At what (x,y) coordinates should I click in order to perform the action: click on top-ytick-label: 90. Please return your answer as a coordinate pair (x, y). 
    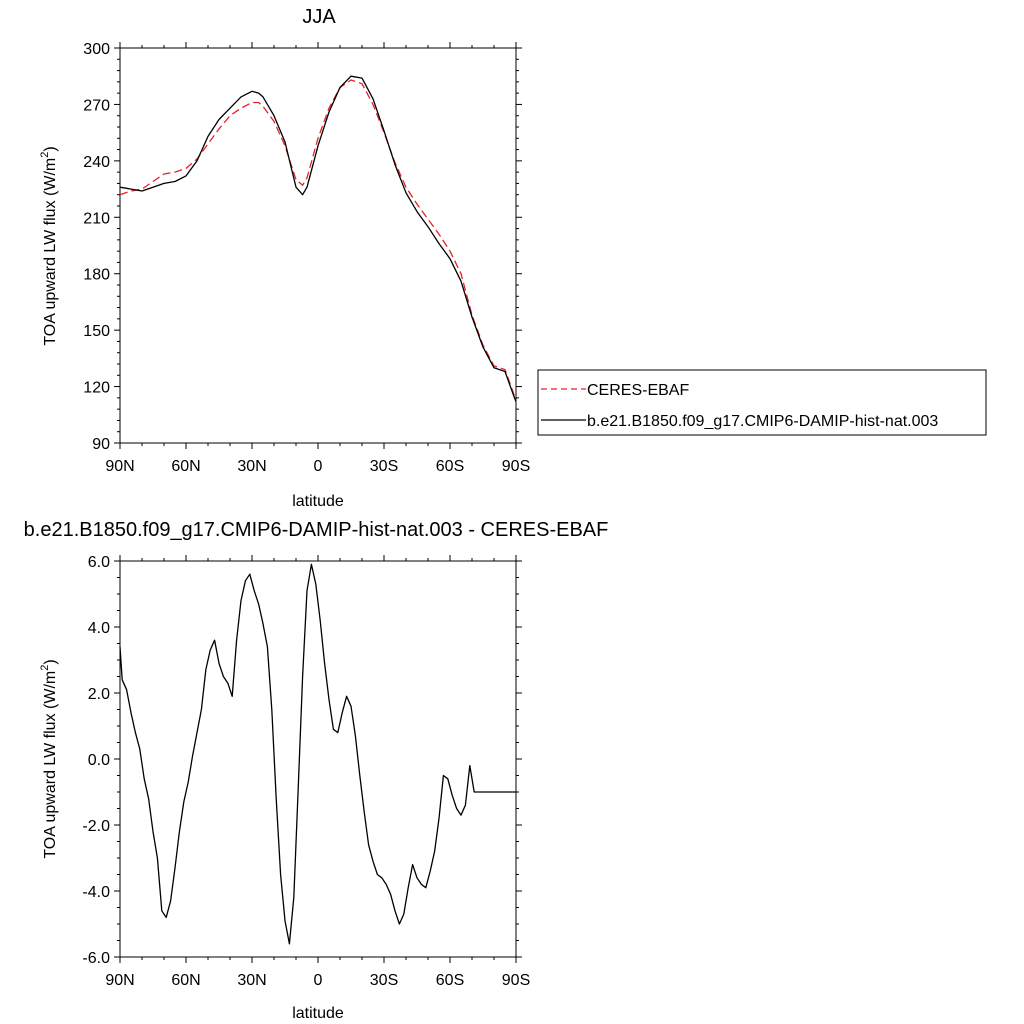
    Looking at the image, I should click on (101, 444).